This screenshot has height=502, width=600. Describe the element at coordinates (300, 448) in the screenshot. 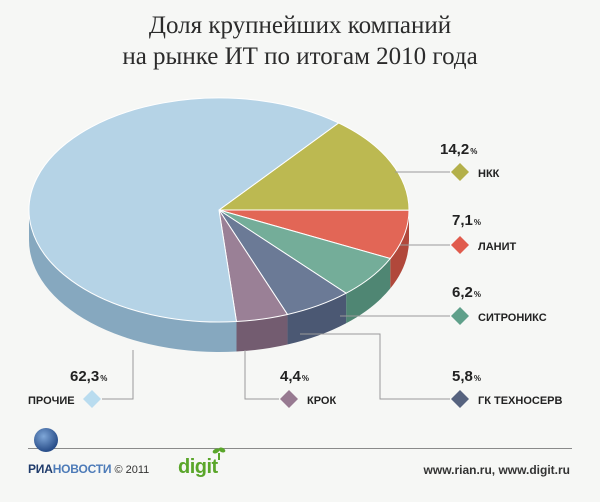

I see `footer-divider` at that location.